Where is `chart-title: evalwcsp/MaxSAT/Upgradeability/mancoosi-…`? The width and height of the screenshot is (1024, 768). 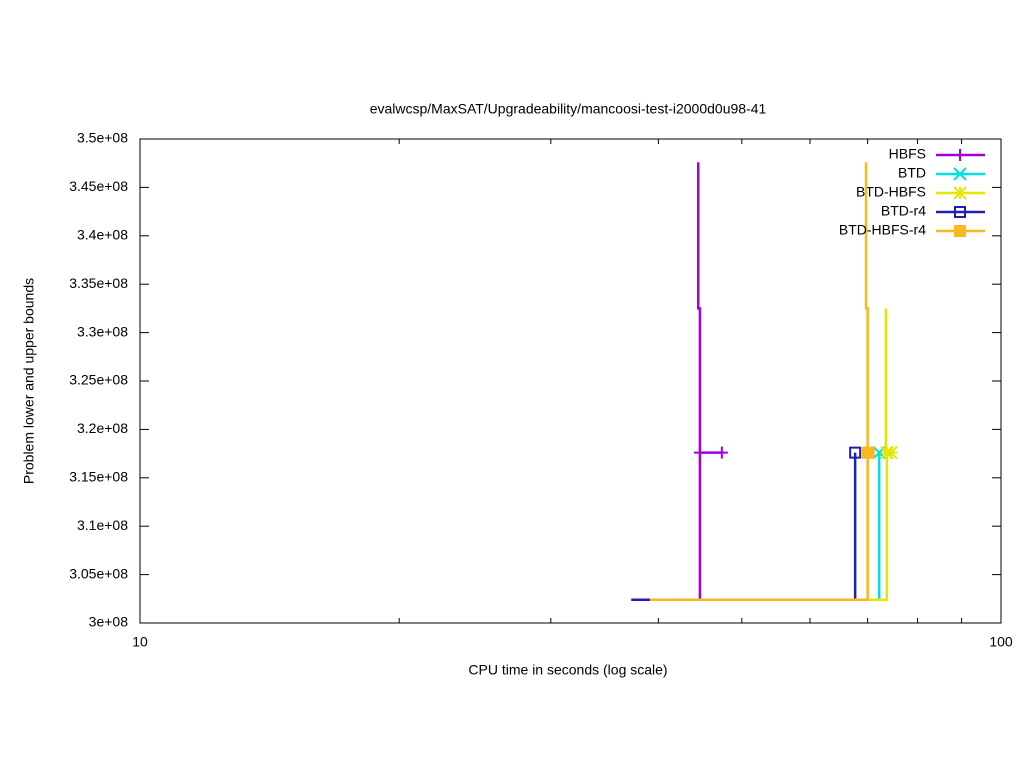 chart-title: evalwcsp/MaxSAT/Upgradeability/mancoosi-… is located at coordinates (568, 109).